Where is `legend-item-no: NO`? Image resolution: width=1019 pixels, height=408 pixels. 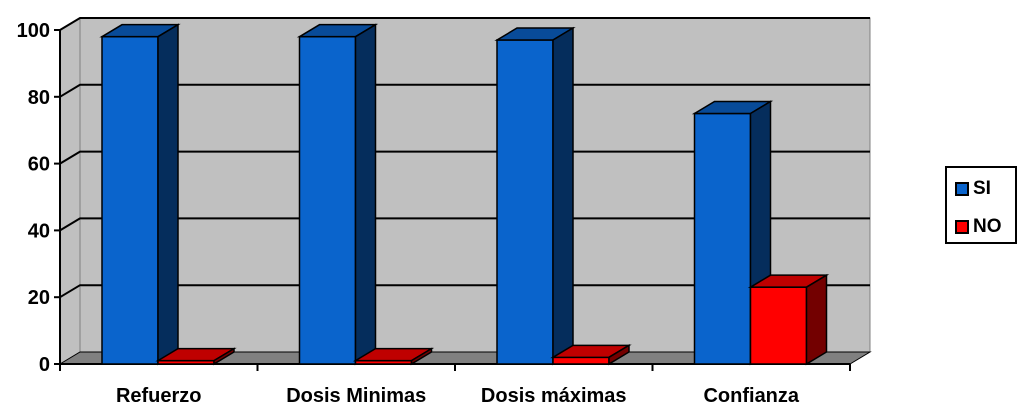 legend-item-no: NO is located at coordinates (978, 227).